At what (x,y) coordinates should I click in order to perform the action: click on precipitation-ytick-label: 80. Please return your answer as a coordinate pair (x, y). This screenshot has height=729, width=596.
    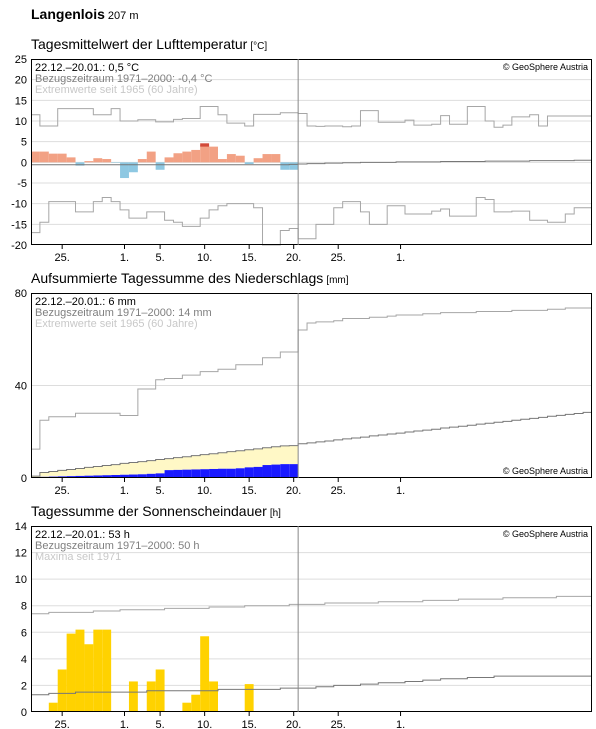
    Looking at the image, I should click on (21, 294).